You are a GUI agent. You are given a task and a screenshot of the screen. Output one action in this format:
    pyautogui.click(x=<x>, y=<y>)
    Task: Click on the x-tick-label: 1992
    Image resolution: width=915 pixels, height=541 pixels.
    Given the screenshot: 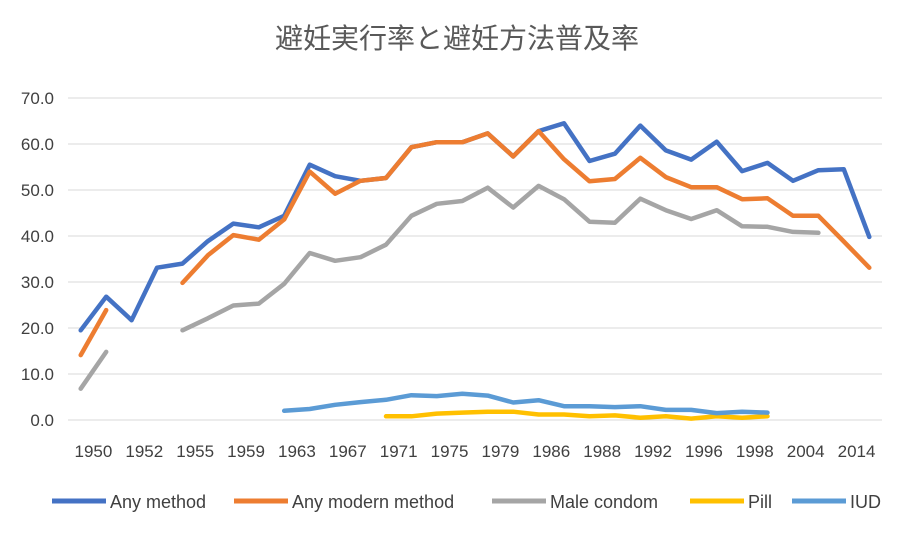 What is the action you would take?
    pyautogui.click(x=653, y=451)
    